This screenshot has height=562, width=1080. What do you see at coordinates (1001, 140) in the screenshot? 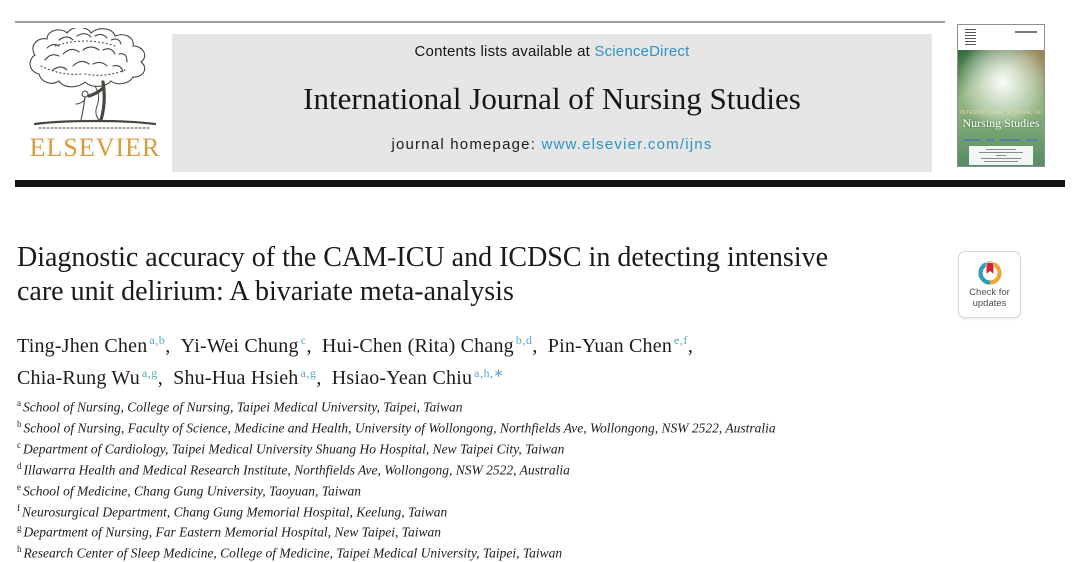
I see `cover-volume-line` at bounding box center [1001, 140].